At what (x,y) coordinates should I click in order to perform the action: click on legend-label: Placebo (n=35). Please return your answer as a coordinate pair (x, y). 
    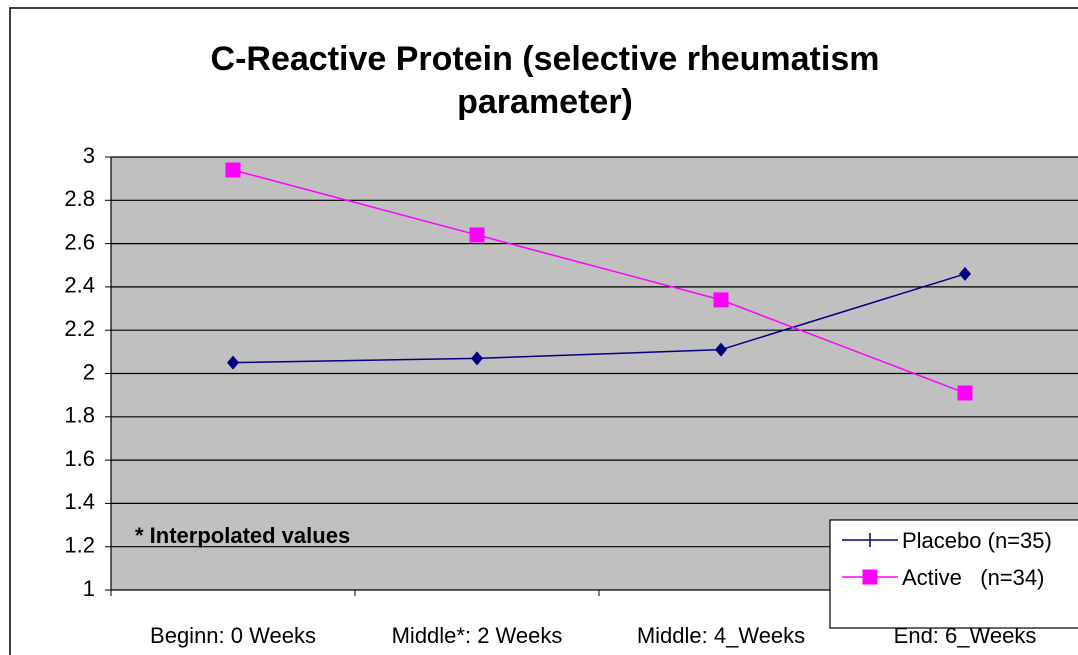
    Looking at the image, I should click on (977, 540).